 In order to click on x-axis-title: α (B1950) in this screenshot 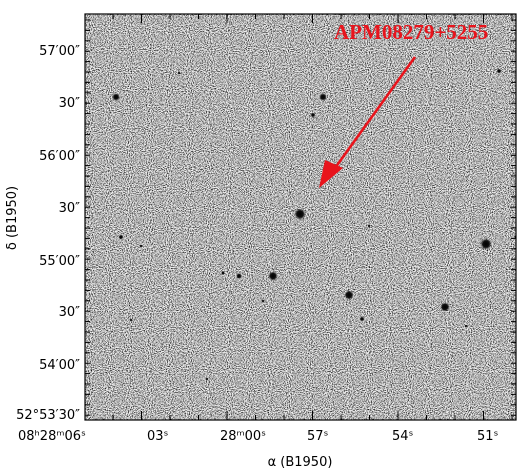, I will do `click(300, 462)`.